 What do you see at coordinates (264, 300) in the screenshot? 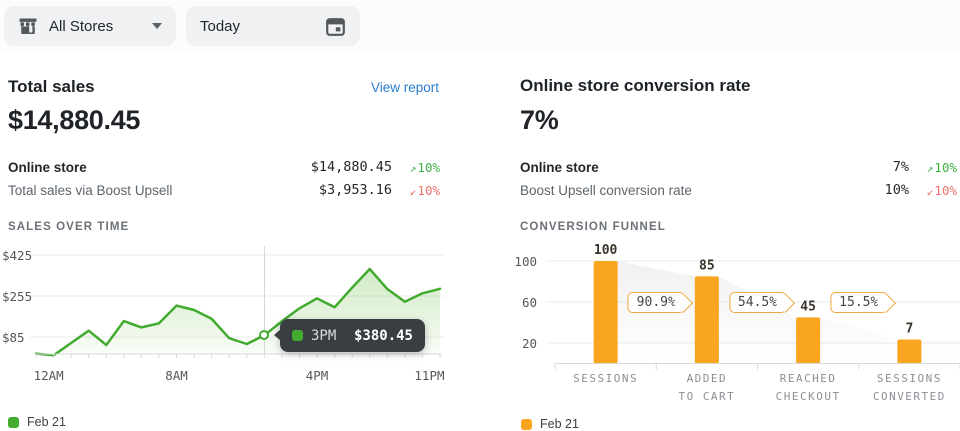
I see `chart-crosshair` at bounding box center [264, 300].